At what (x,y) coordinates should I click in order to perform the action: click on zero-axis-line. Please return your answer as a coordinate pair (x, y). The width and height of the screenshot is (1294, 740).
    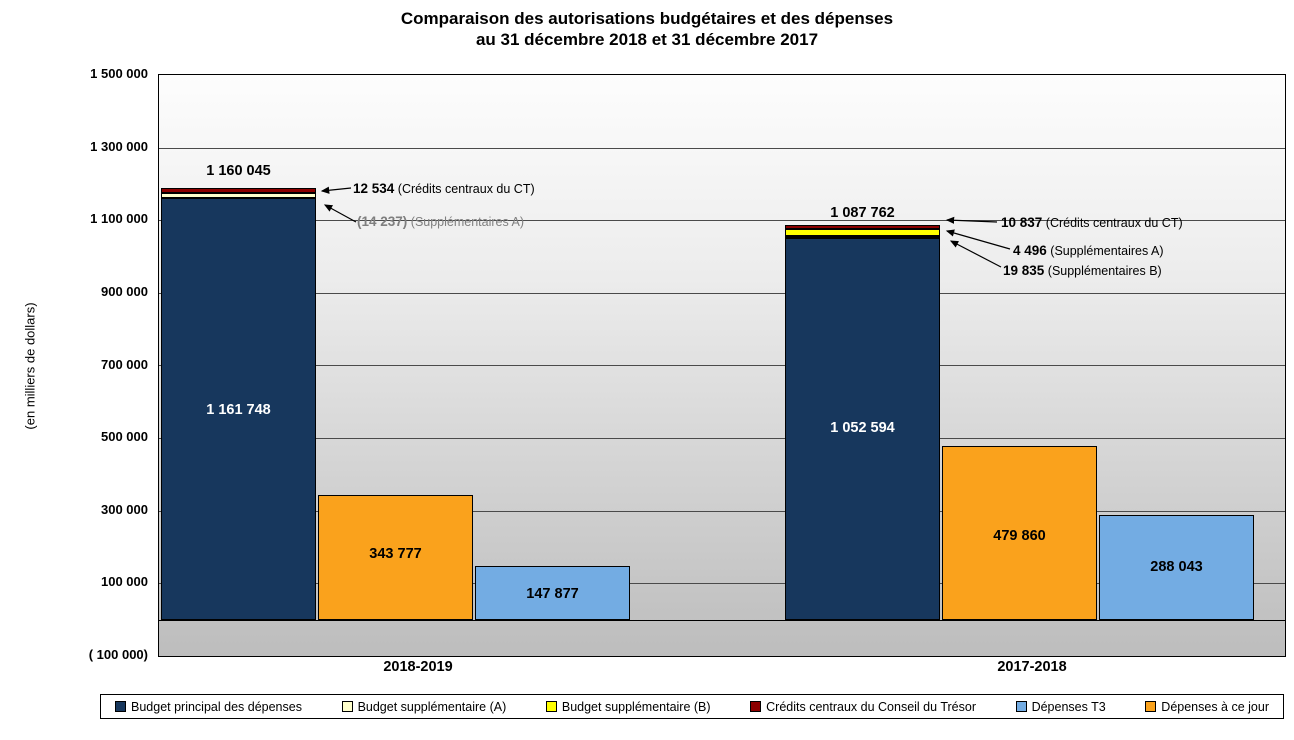
    Looking at the image, I should click on (722, 620).